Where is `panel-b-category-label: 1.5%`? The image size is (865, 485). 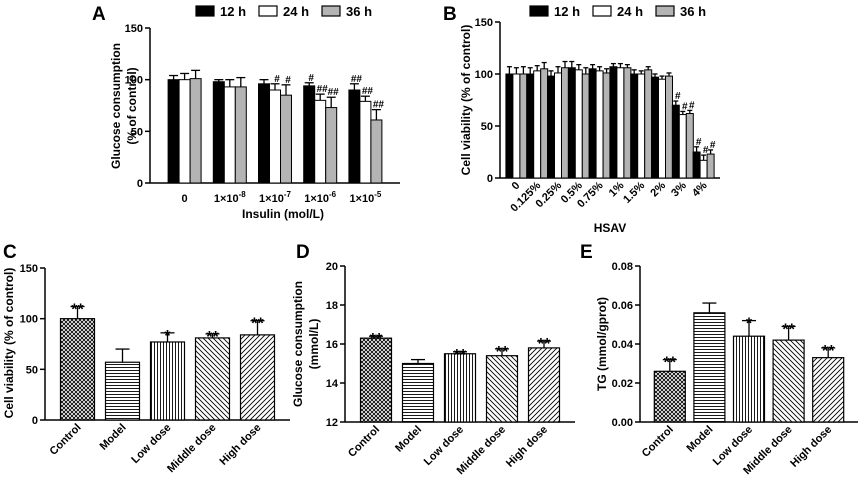
panel-b-category-label: 1.5% is located at coordinates (634, 192).